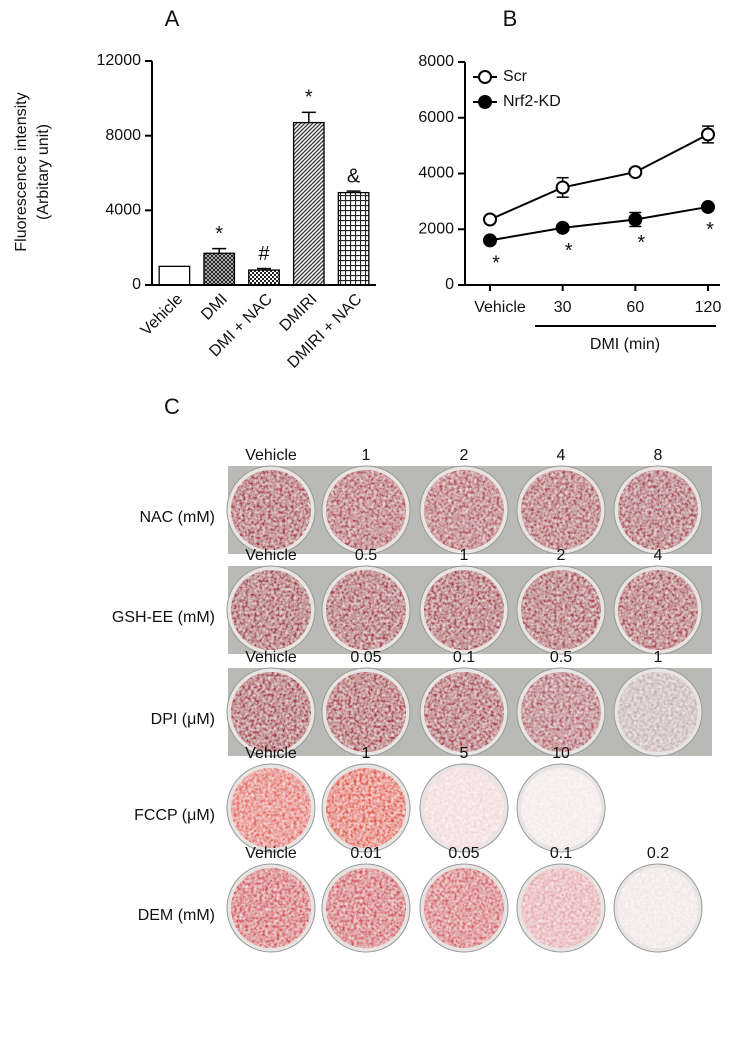 This screenshot has width=736, height=1055. Describe the element at coordinates (174, 815) in the screenshot. I see `row-label: FCCP (μM)` at that location.